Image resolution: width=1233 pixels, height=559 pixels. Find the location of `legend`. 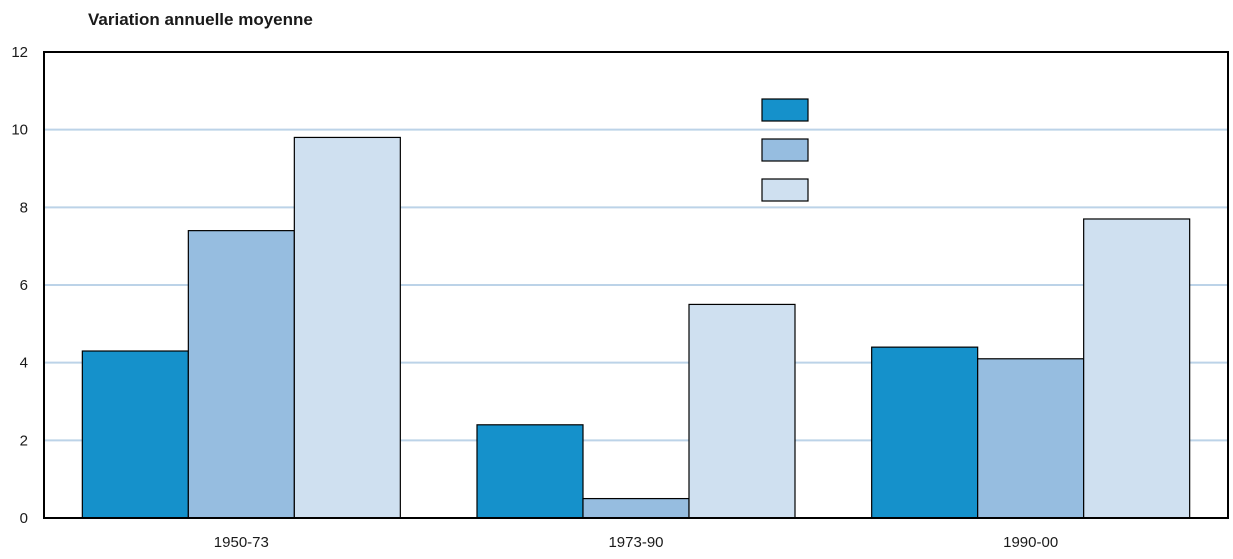

legend is located at coordinates (785, 150).